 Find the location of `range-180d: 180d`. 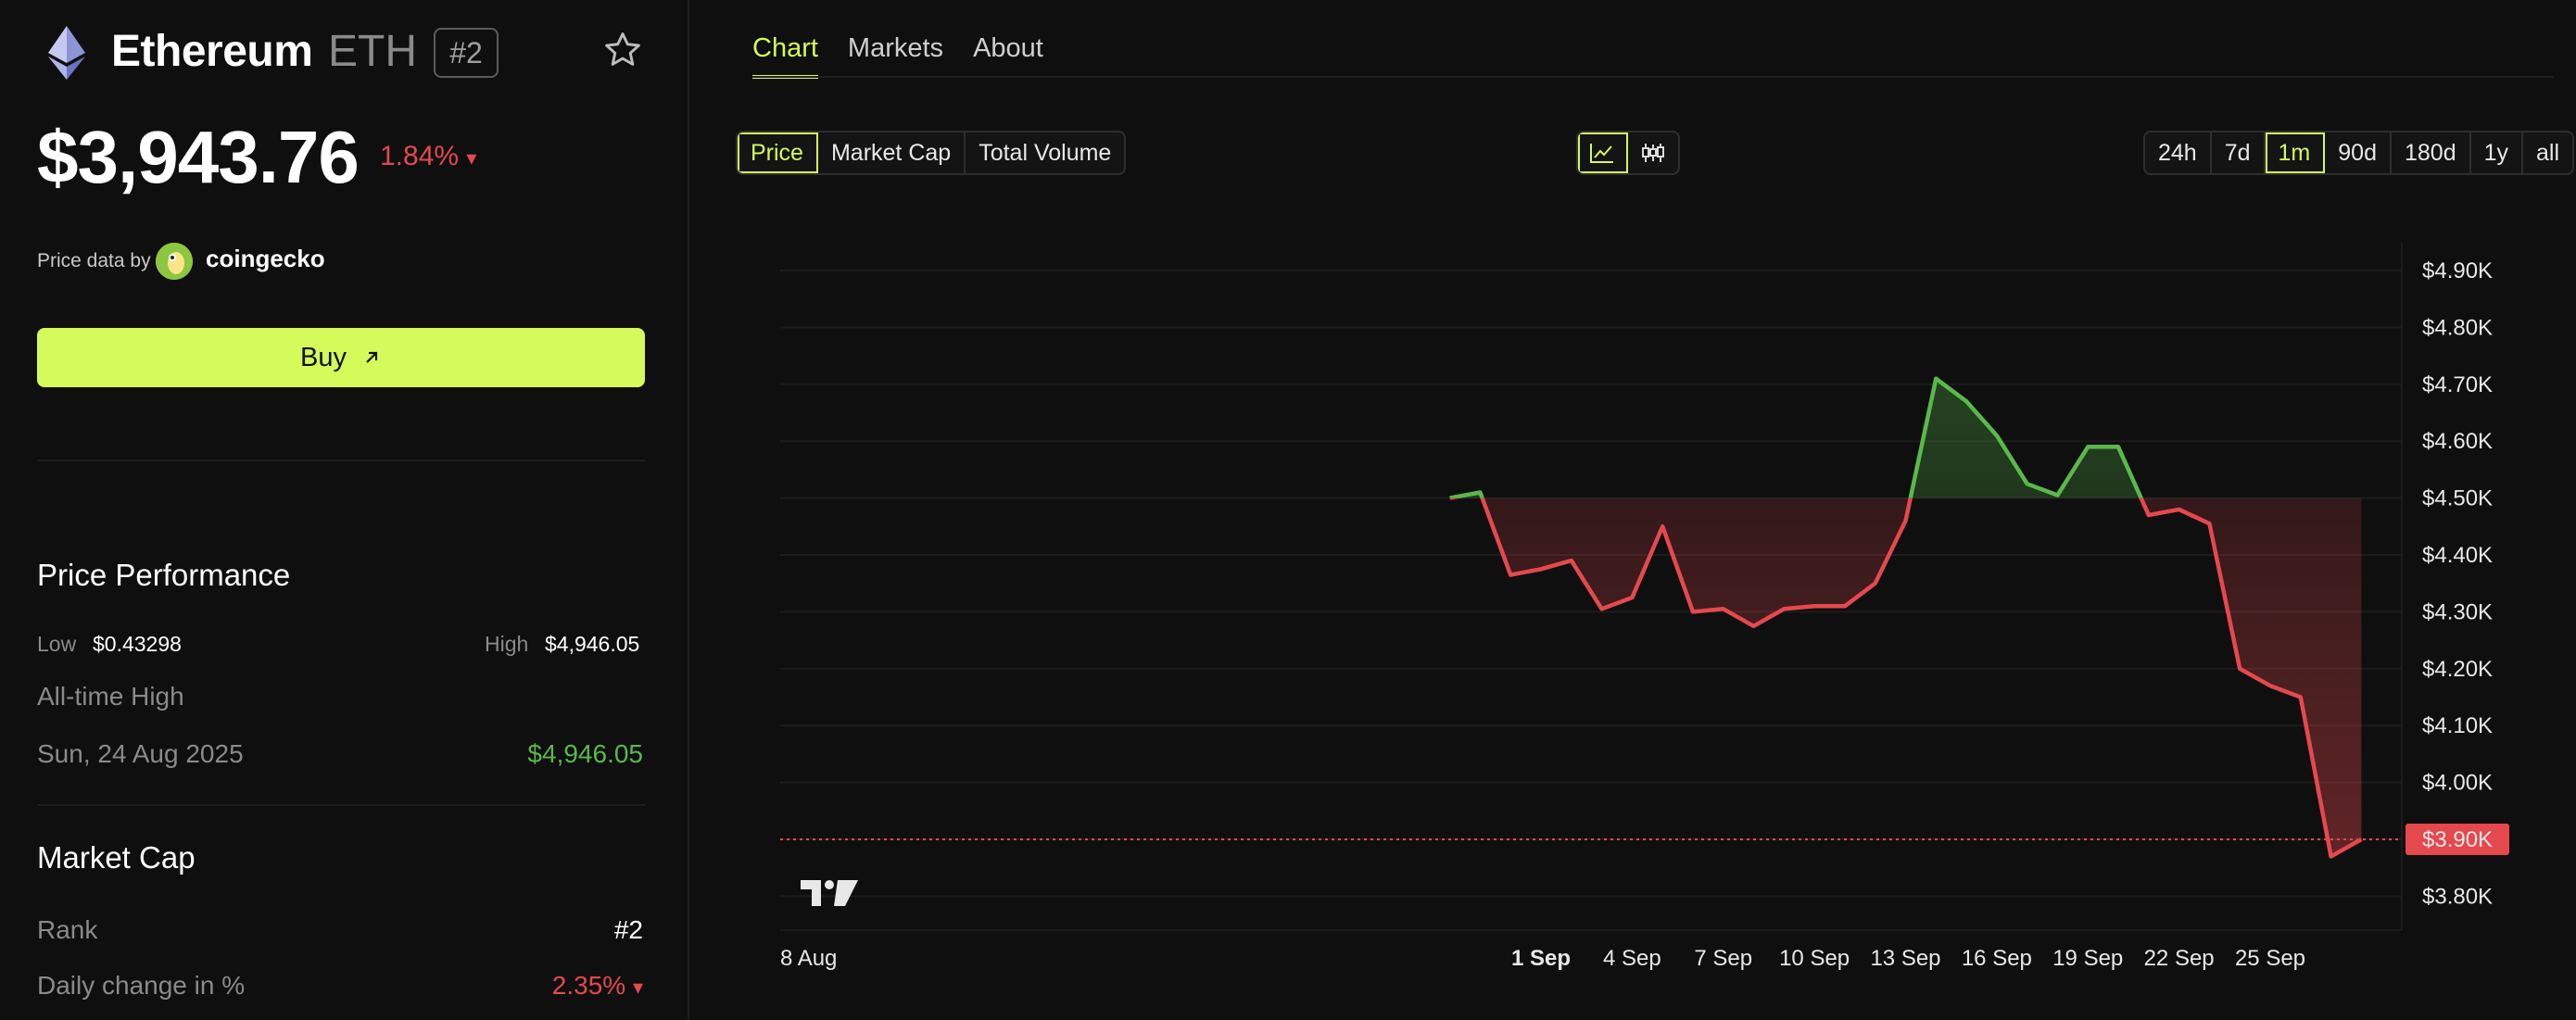

range-180d: 180d is located at coordinates (2431, 152).